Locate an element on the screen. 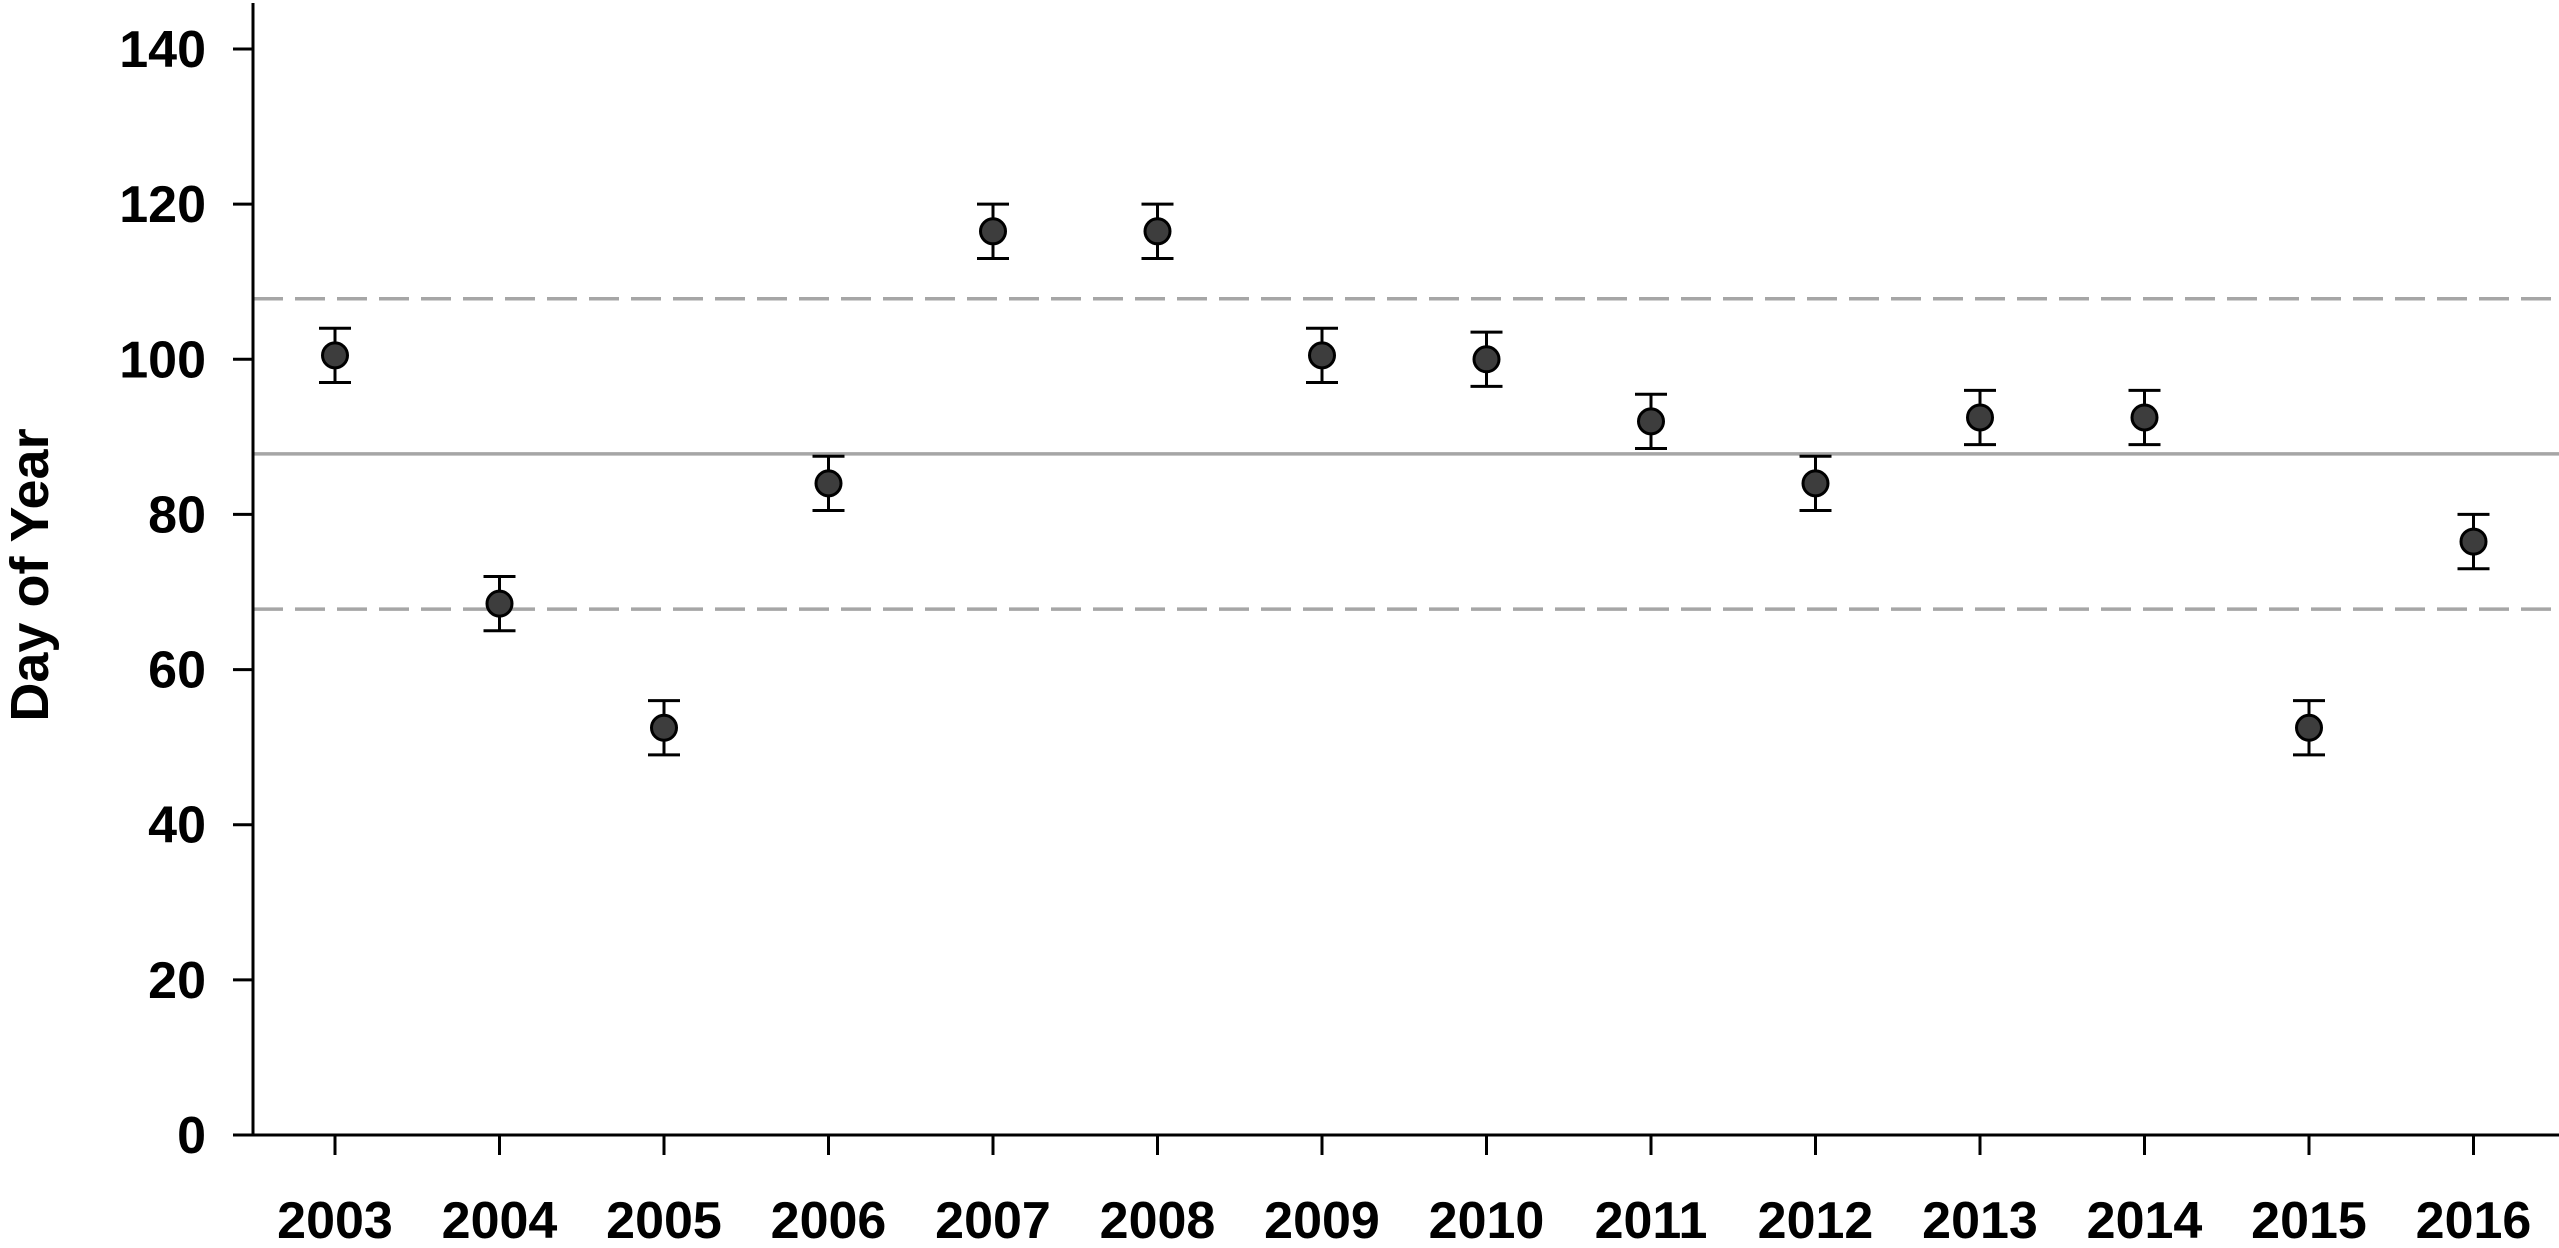 This screenshot has width=2559, height=1248. x-tick-label: 2009 is located at coordinates (1322, 1217).